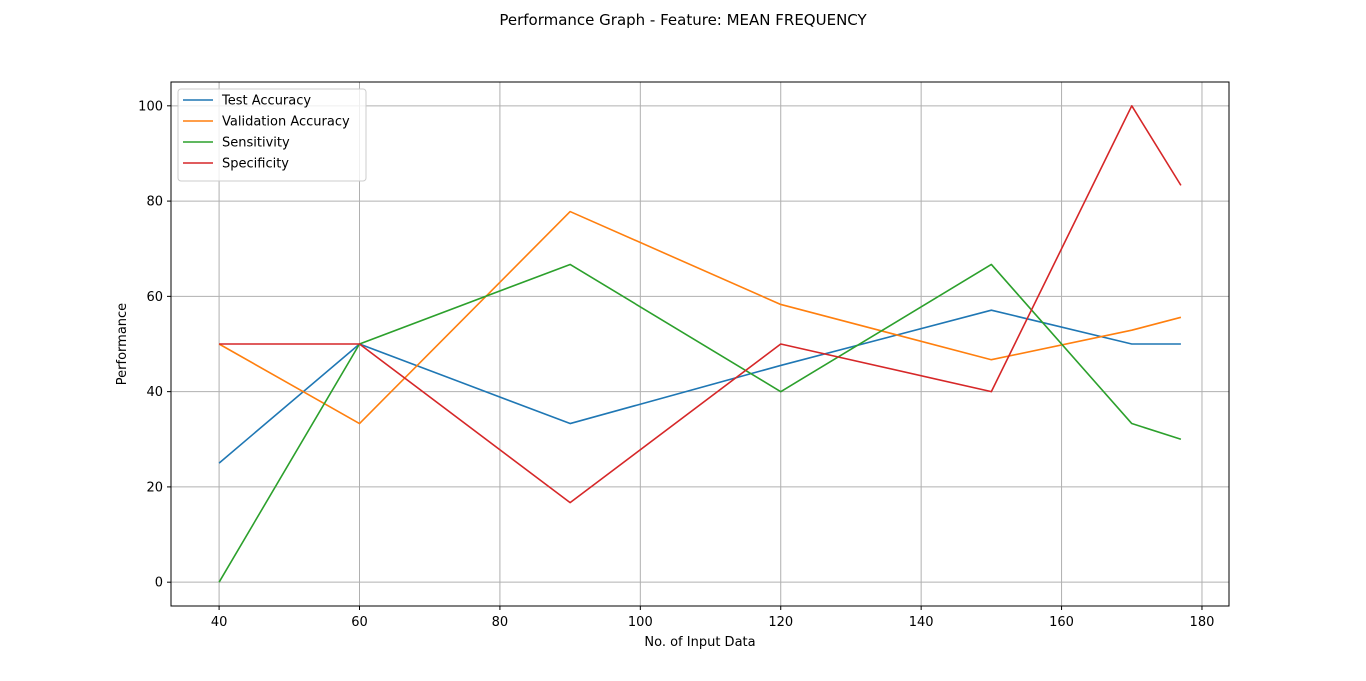  I want to click on y-tick-label: 20, so click(154, 487).